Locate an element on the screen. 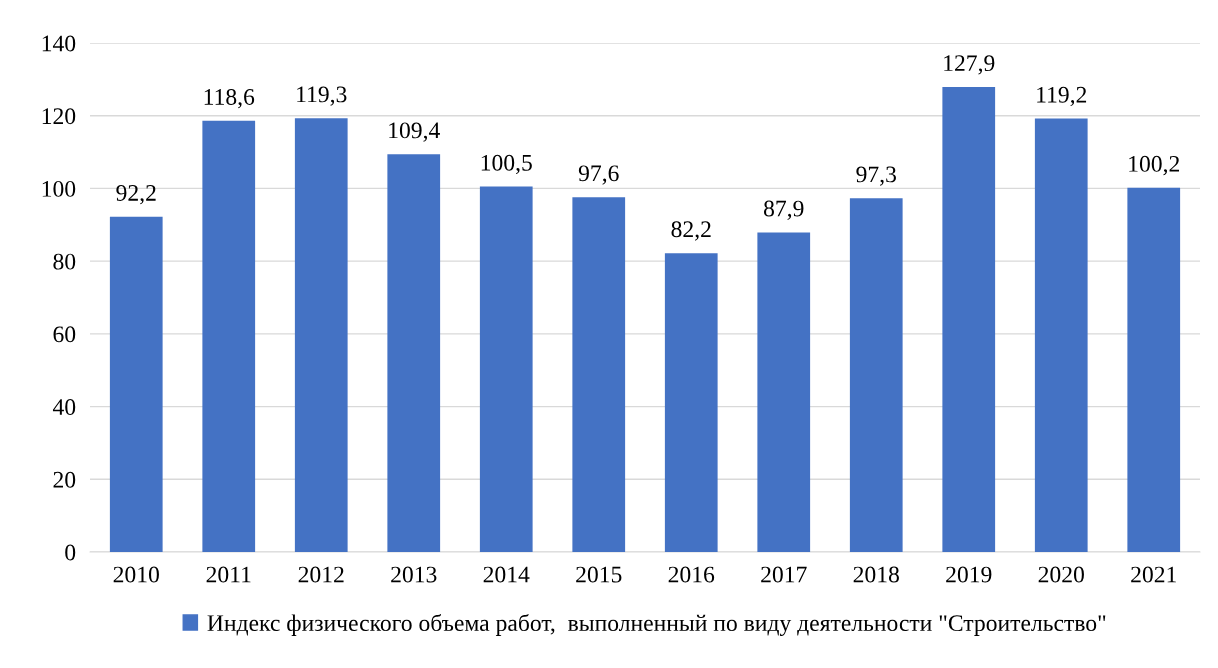 This screenshot has width=1218, height=668. x-tick-label: 2019 is located at coordinates (969, 574).